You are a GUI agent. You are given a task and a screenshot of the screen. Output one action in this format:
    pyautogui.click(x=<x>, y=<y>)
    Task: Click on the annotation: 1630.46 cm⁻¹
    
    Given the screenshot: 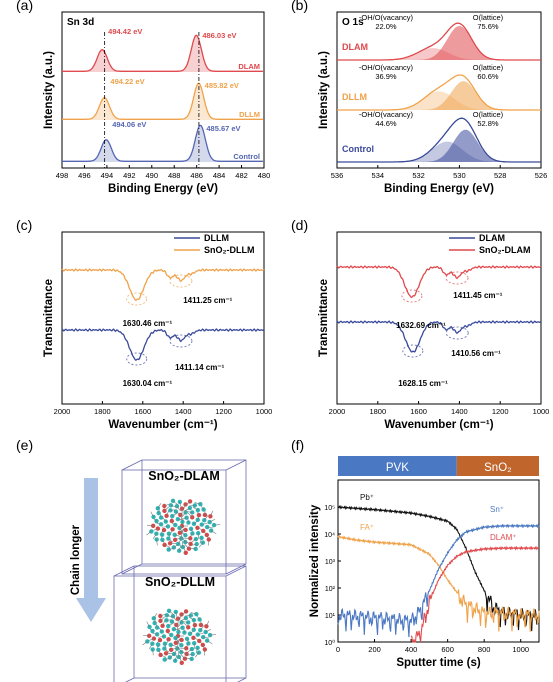 What is the action you would take?
    pyautogui.click(x=148, y=323)
    